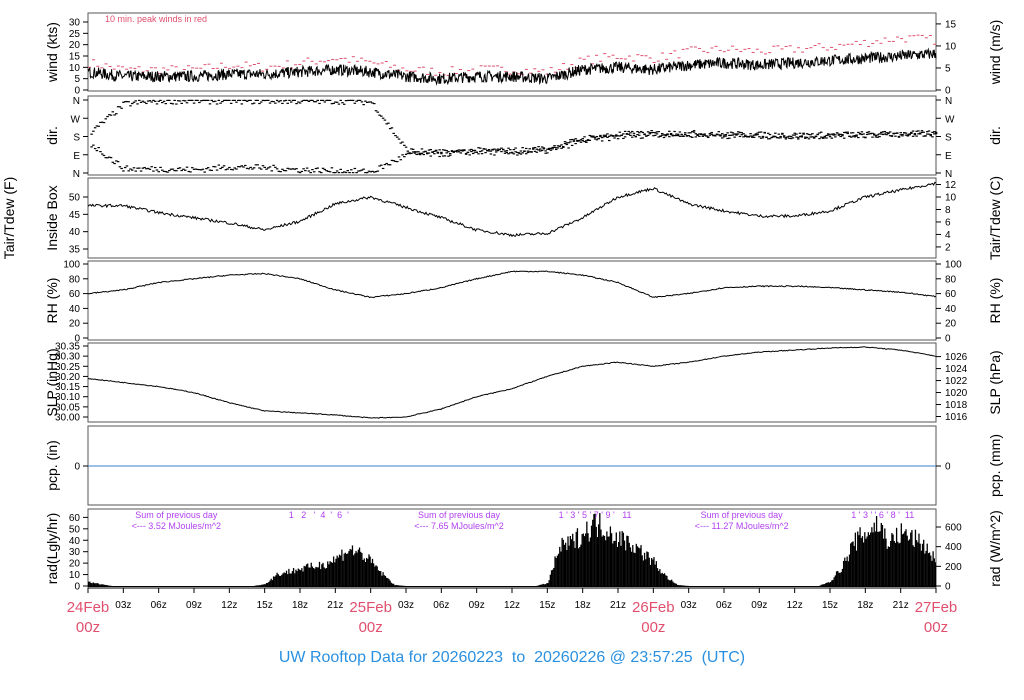 This screenshot has width=1024, height=700. I want to click on x-tick-label: 06z, so click(159, 605).